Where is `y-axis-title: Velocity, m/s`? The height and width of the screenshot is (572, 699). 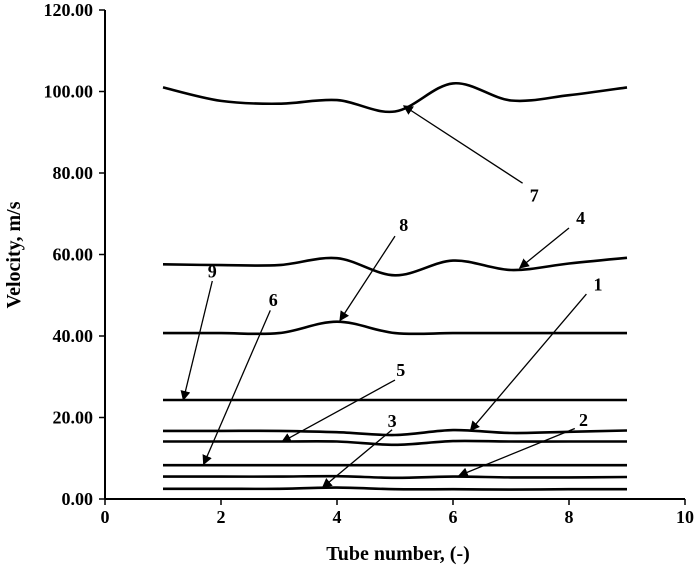
y-axis-title: Velocity, m/s is located at coordinates (14, 254).